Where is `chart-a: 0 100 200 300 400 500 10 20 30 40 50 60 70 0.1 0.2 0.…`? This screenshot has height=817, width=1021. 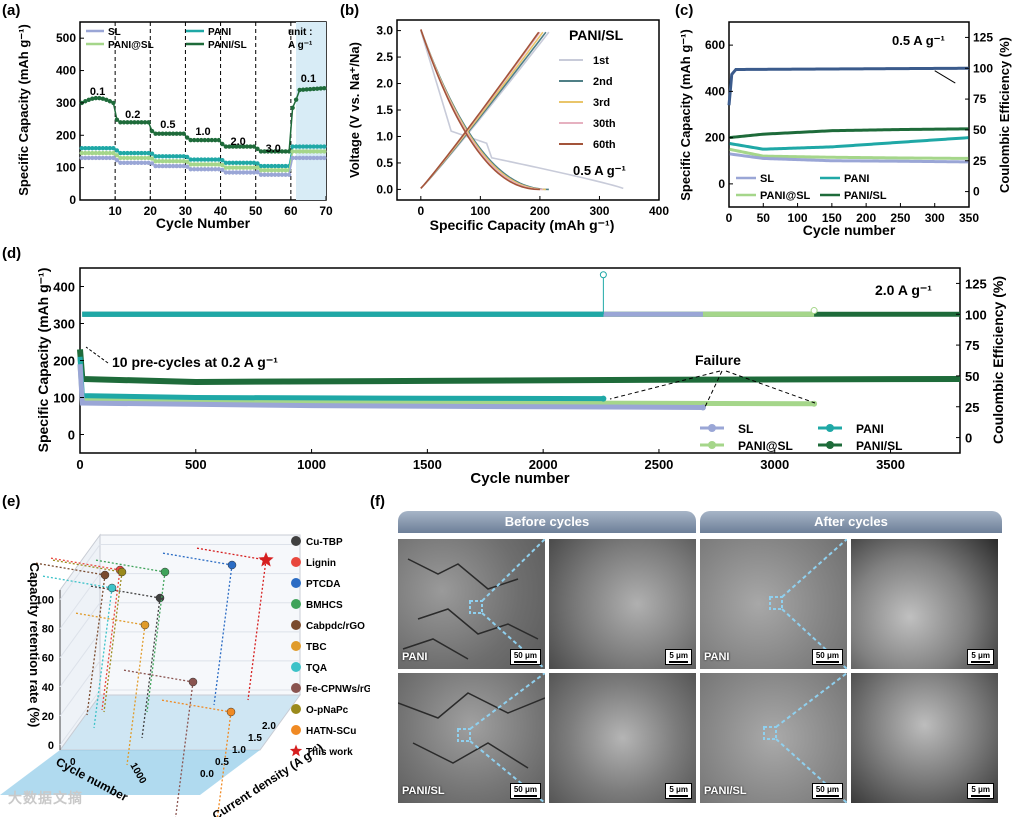
chart-a: 0 100 200 300 400 500 10 20 30 40 50 60 70 0.1 0.2 0.… is located at coordinates (174, 126).